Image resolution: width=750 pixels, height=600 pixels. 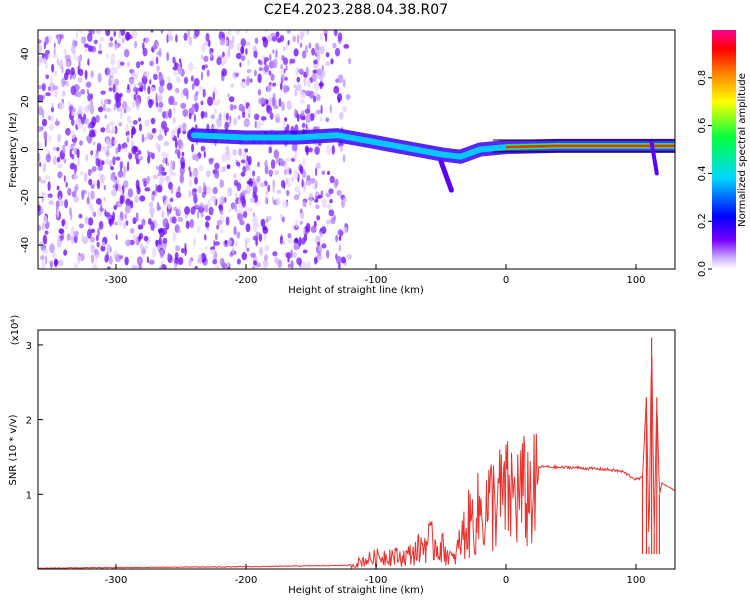 What do you see at coordinates (116, 580) in the screenshot?
I see `snr-x-tick-label: -300` at bounding box center [116, 580].